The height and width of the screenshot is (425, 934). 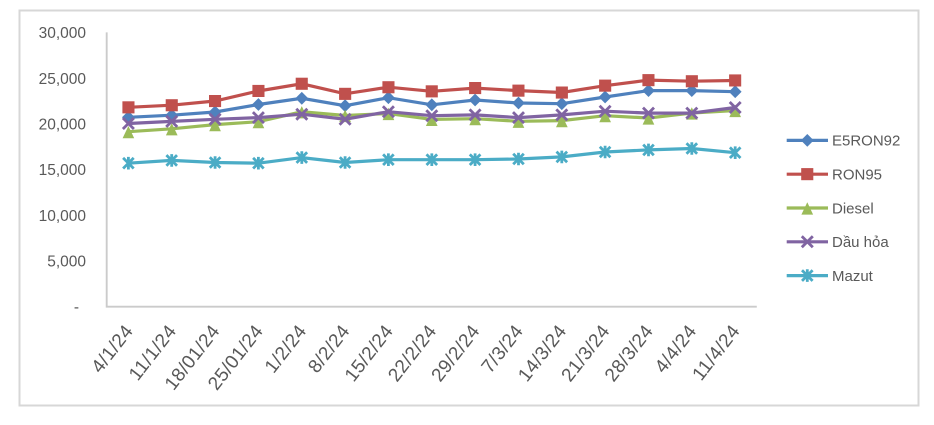 I want to click on svg-text: 15,000, so click(x=63, y=170).